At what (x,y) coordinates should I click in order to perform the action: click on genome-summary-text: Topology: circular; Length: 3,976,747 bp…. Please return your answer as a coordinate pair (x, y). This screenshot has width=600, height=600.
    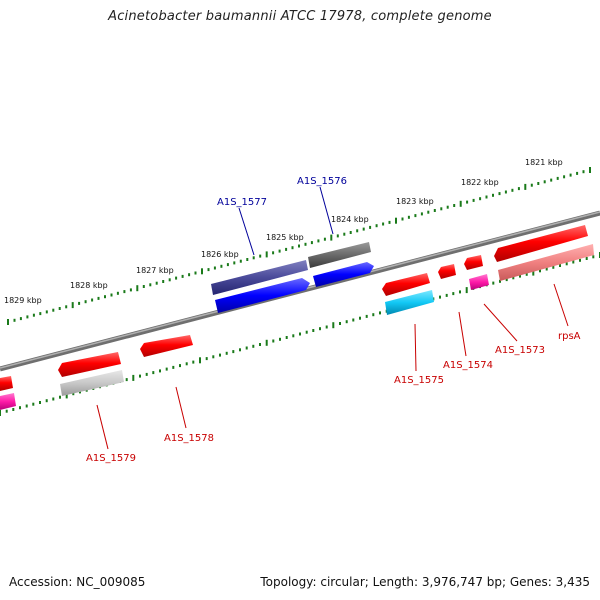
    Looking at the image, I should click on (425, 582).